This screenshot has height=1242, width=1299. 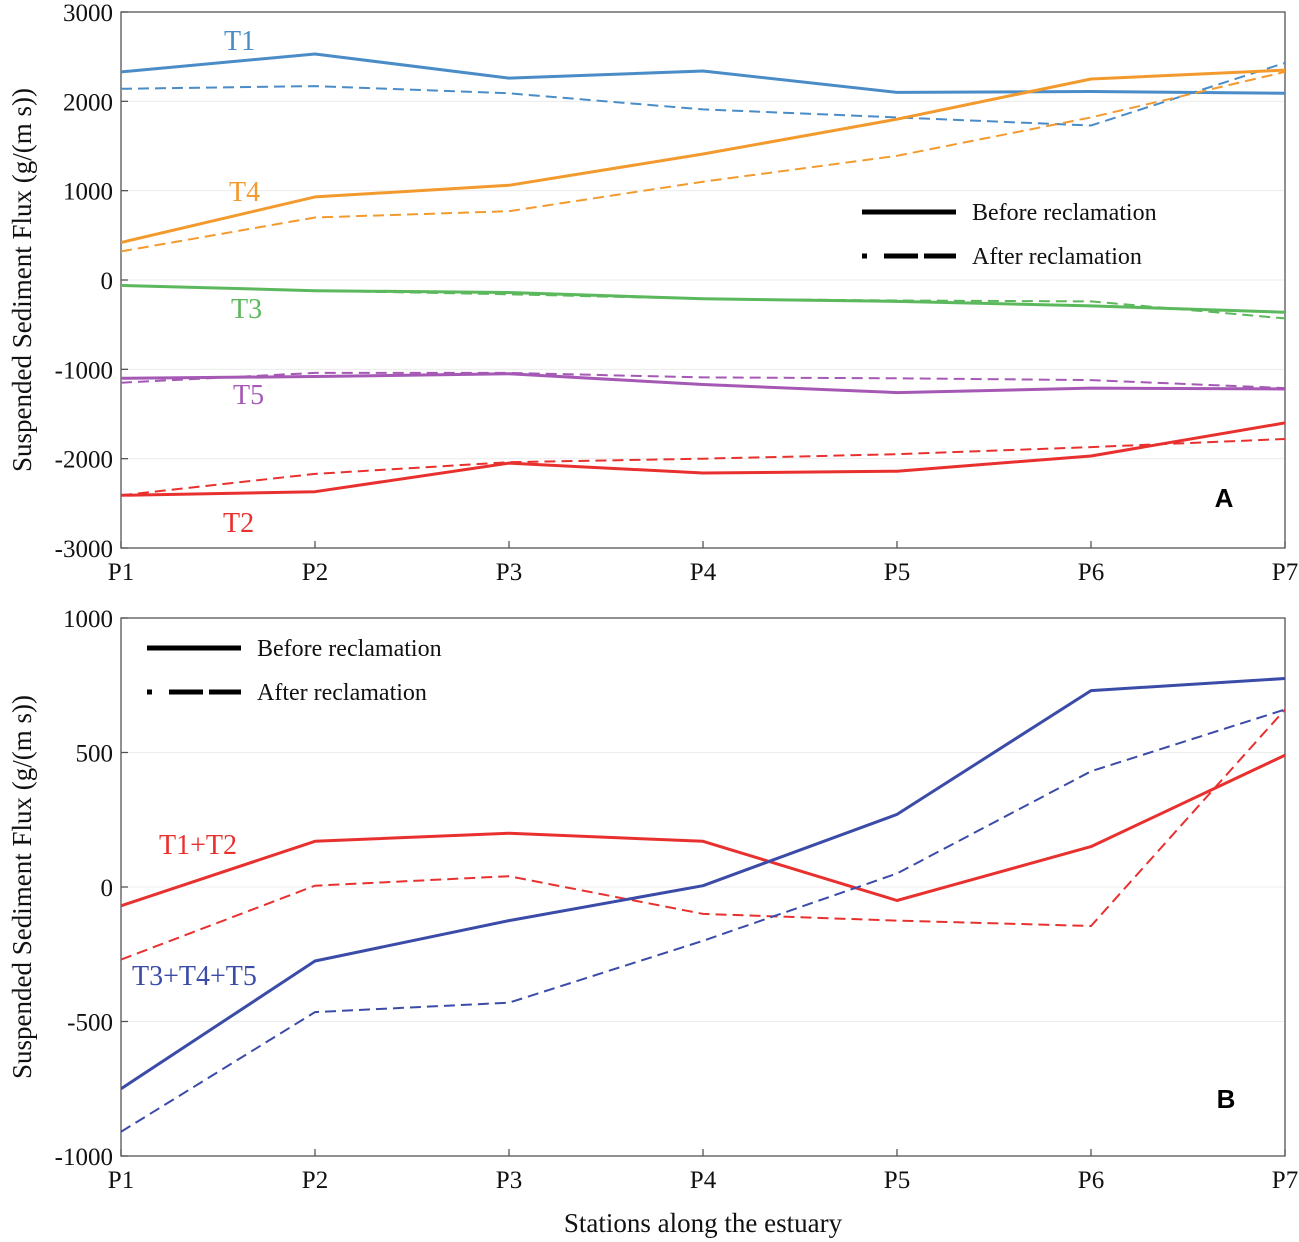 What do you see at coordinates (1226, 1099) in the screenshot?
I see `panel-b-letter: B` at bounding box center [1226, 1099].